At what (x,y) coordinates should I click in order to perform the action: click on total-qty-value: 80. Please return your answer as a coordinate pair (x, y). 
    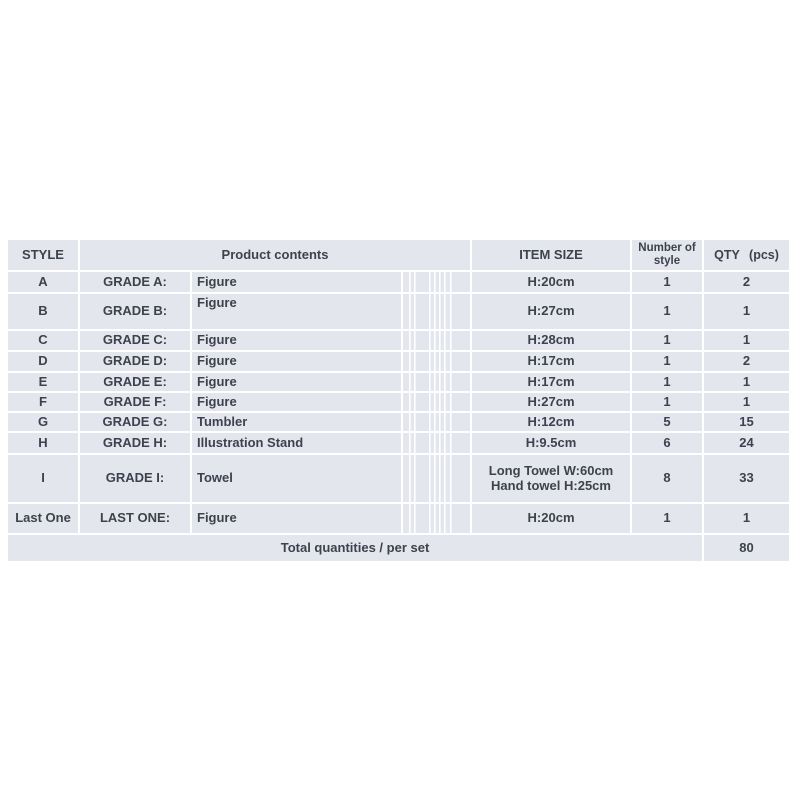
    Looking at the image, I should click on (747, 548).